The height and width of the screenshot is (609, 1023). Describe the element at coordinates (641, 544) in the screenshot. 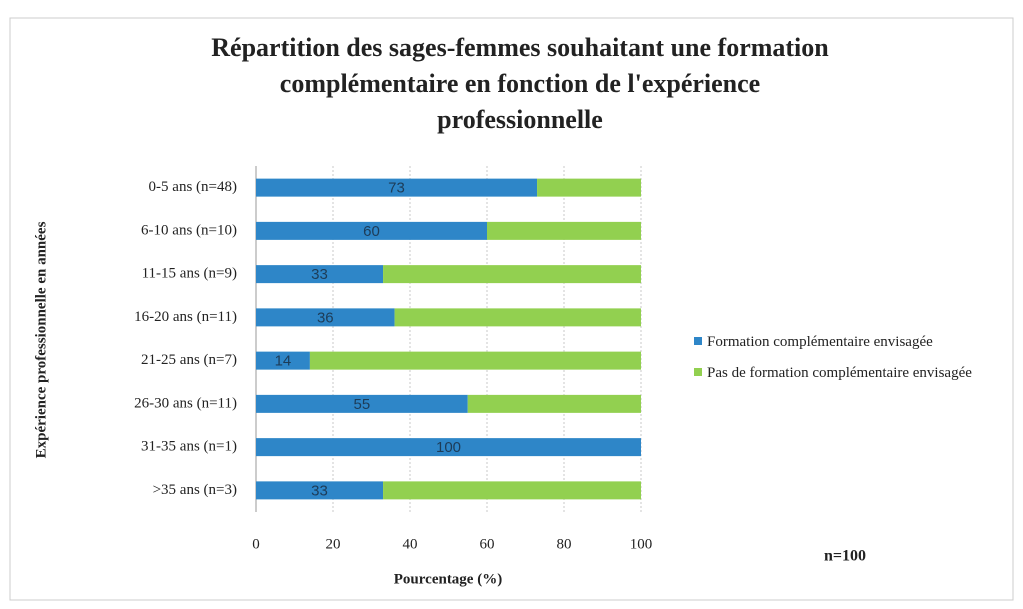

I see `x-tick-label: 100` at that location.